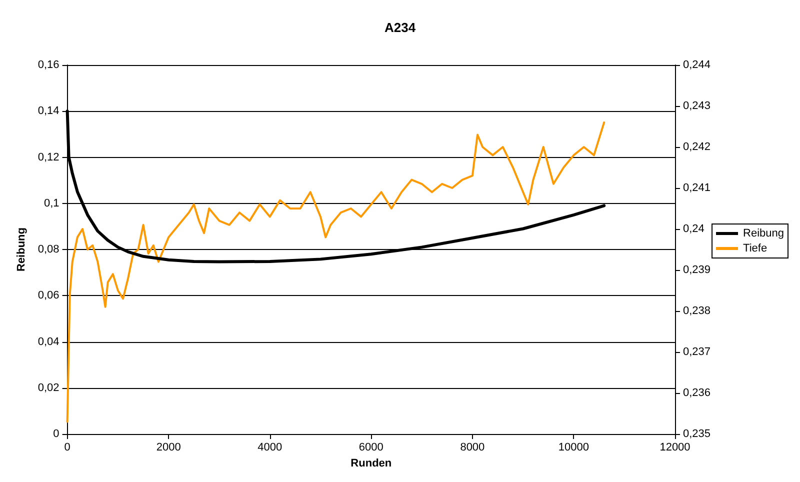 This screenshot has width=800, height=482. What do you see at coordinates (697, 270) in the screenshot?
I see `y2-tick-label: 0,239` at bounding box center [697, 270].